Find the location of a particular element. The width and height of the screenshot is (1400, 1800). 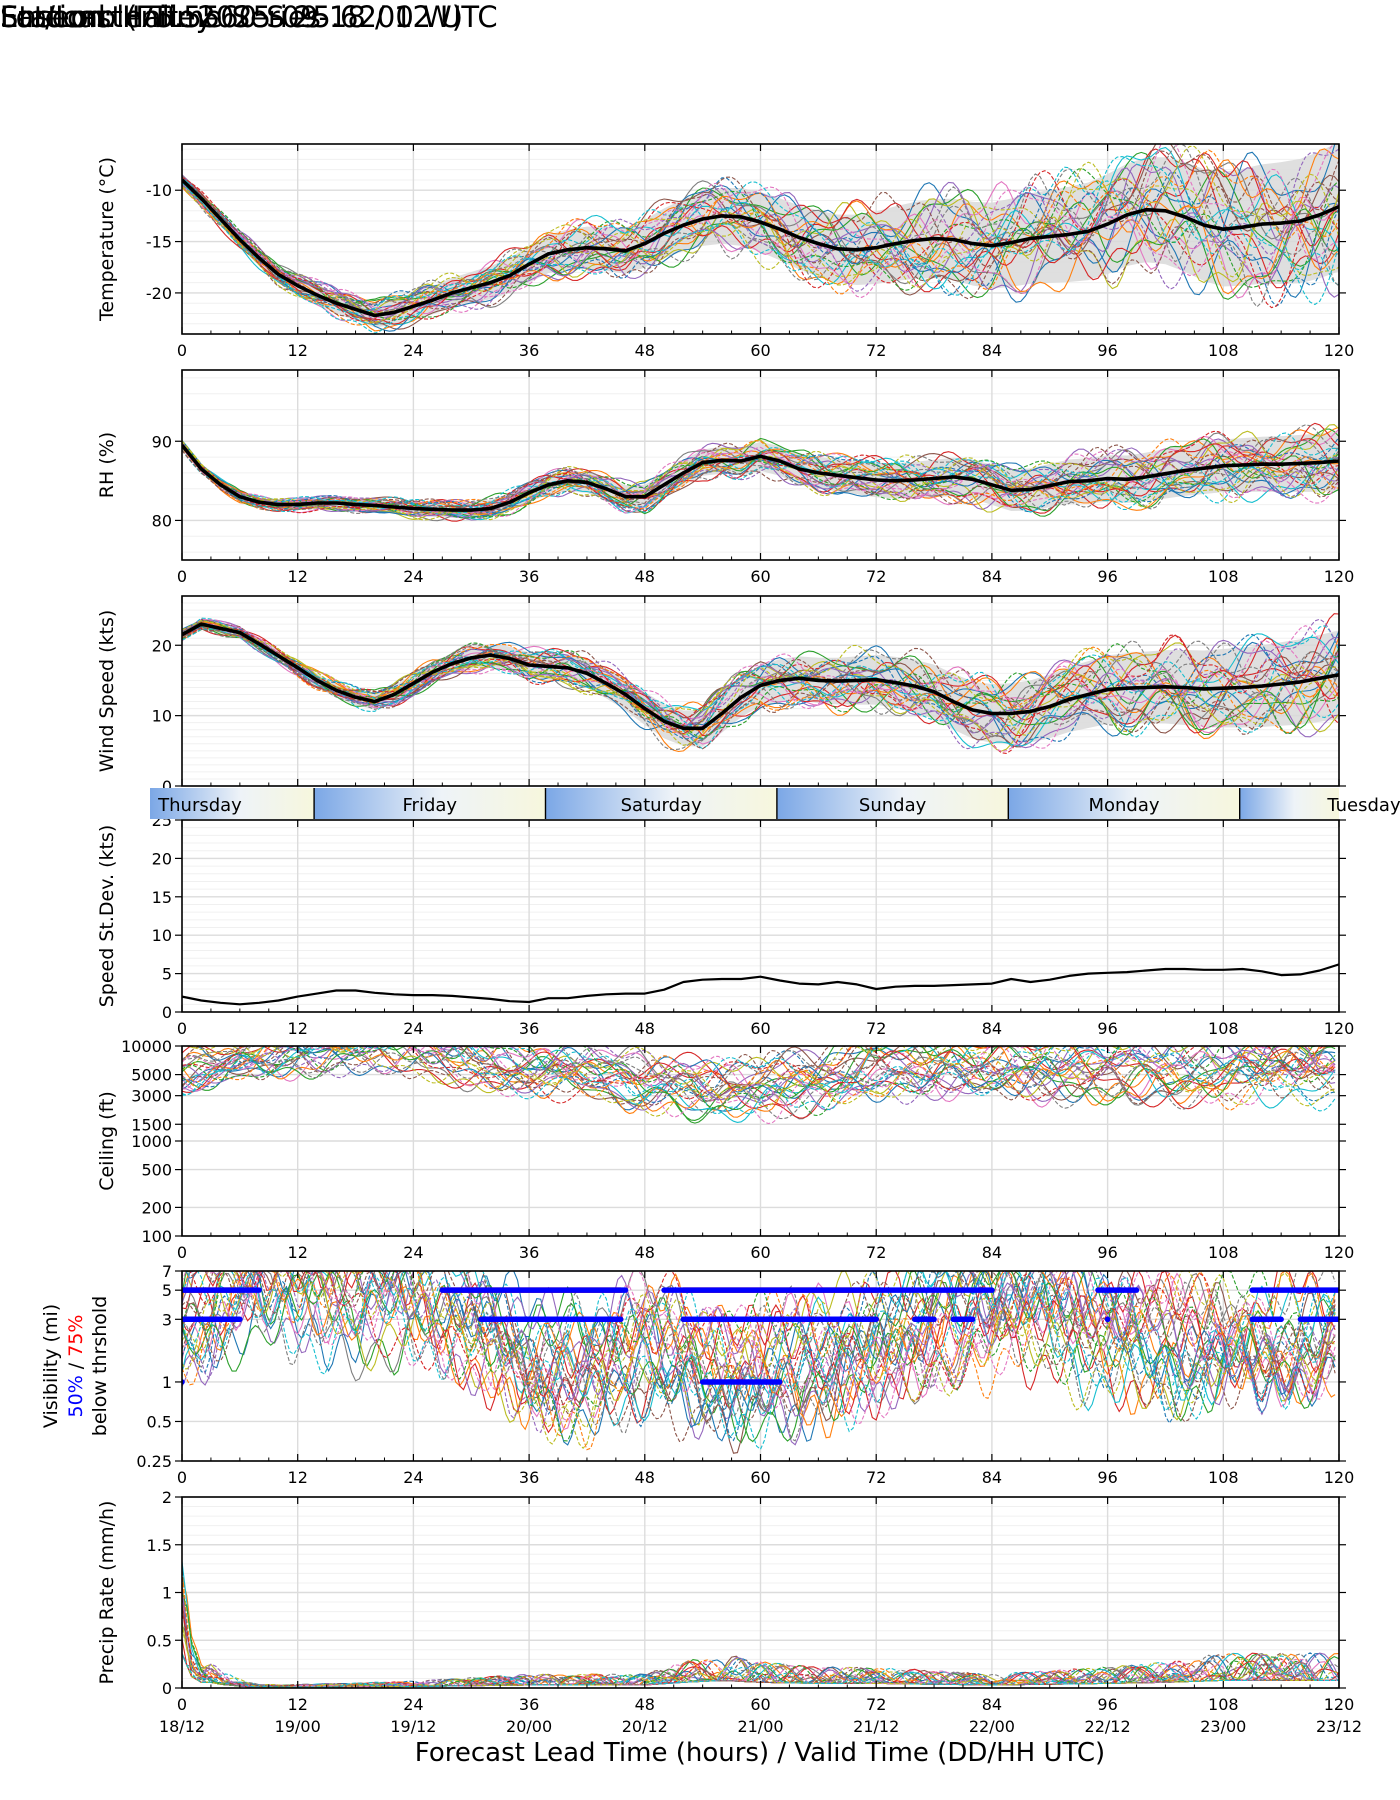

y-tick-label: 10000 is located at coordinates (146, 1046).